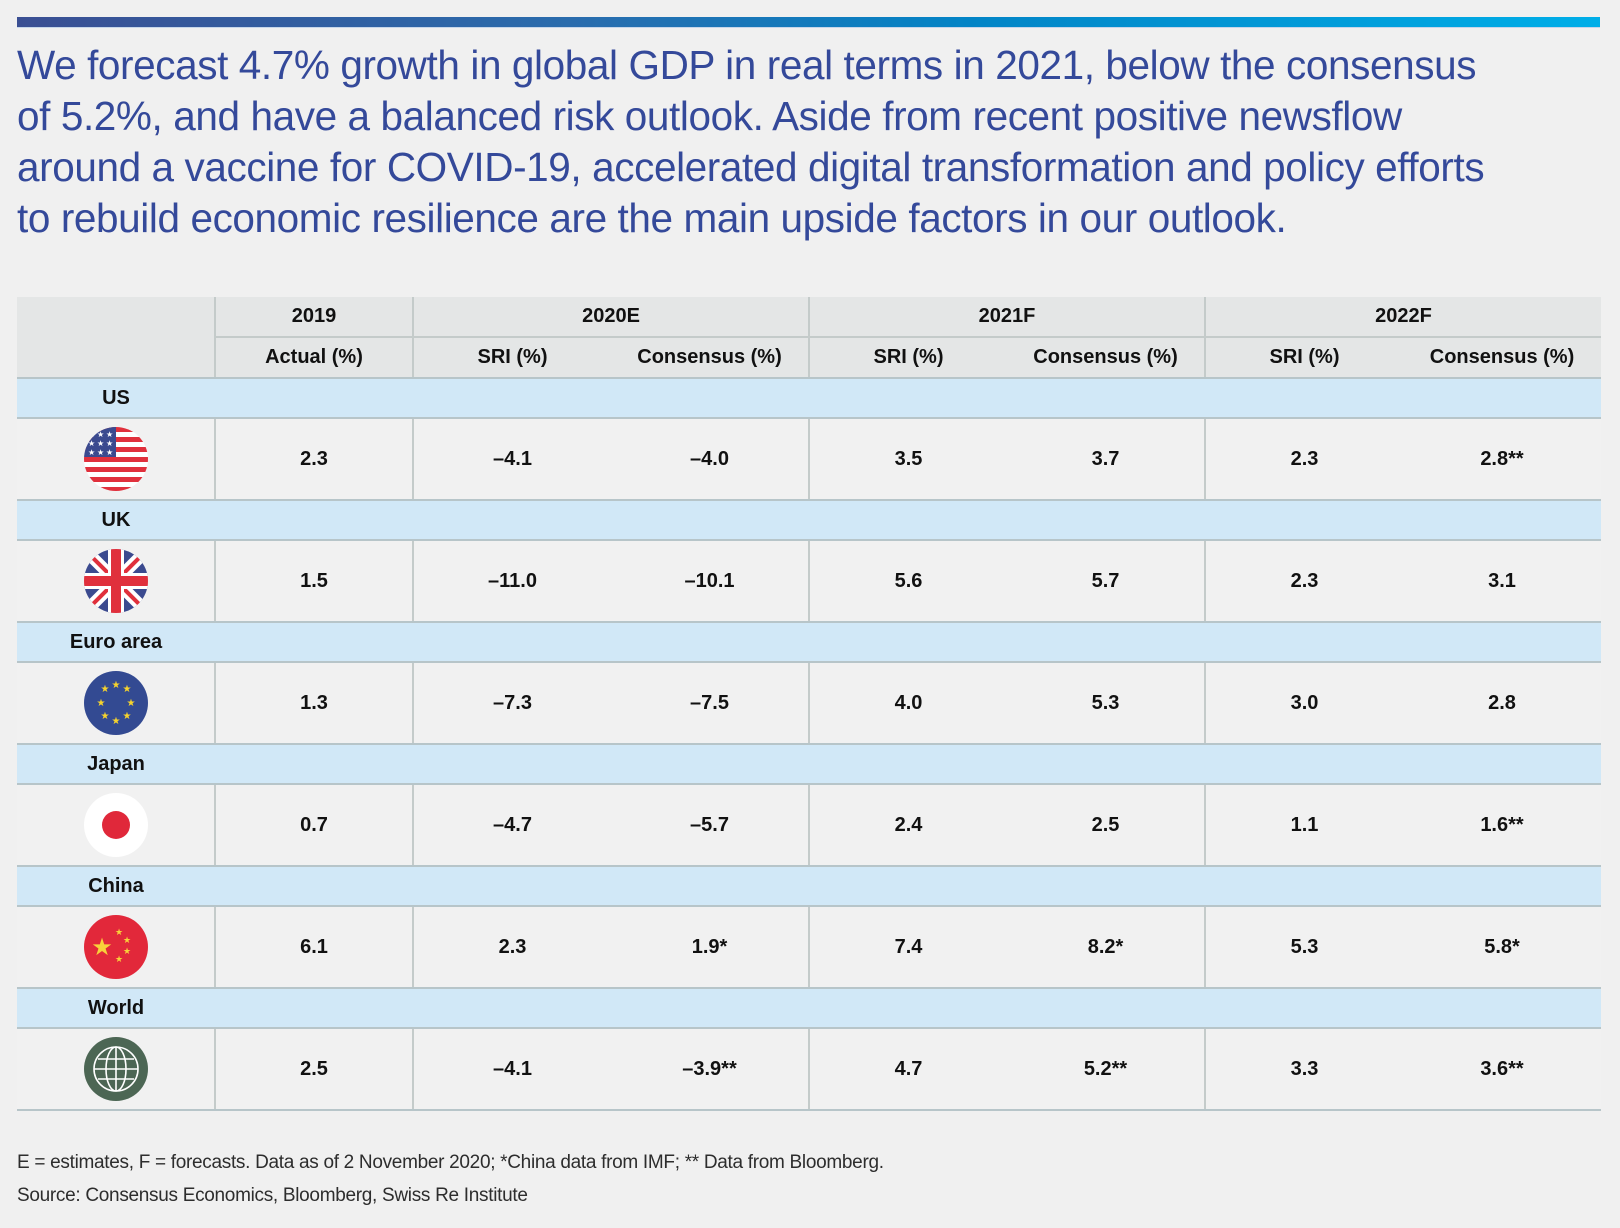  I want to click on value-cell: –4.7, so click(511, 825).